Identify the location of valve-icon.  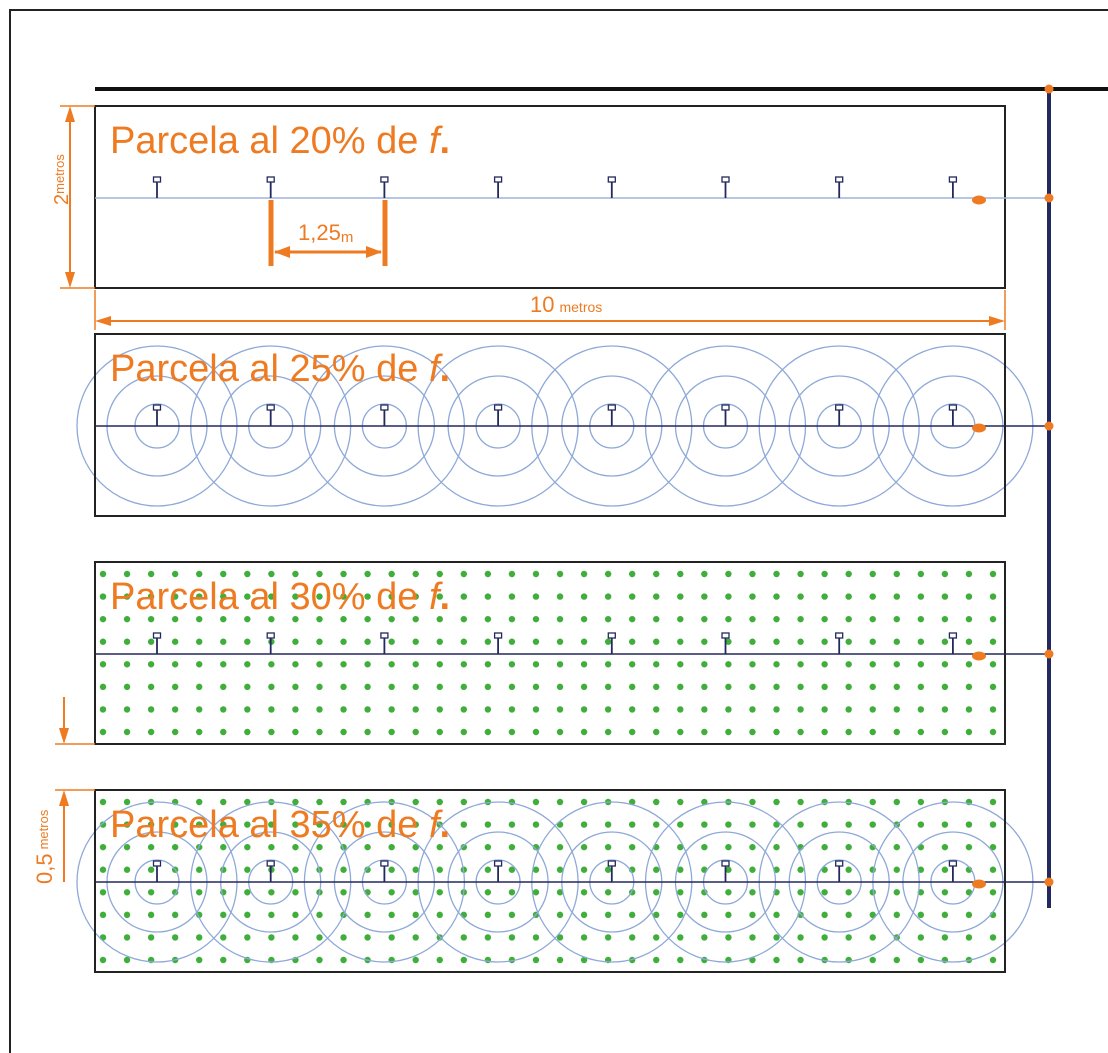
(979, 656).